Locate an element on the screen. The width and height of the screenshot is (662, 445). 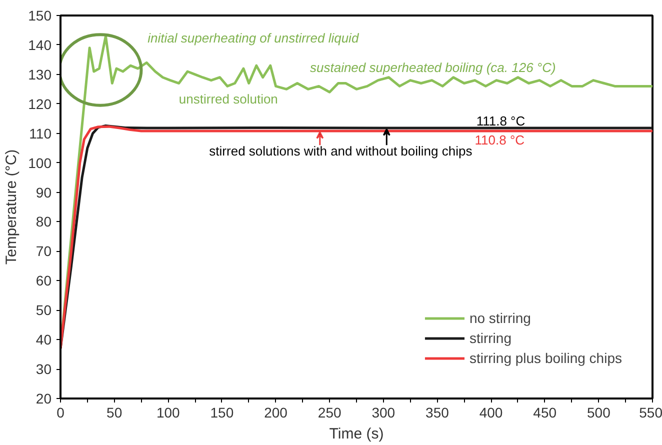
annotation: initial superheating of unstirred liquid is located at coordinates (254, 38).